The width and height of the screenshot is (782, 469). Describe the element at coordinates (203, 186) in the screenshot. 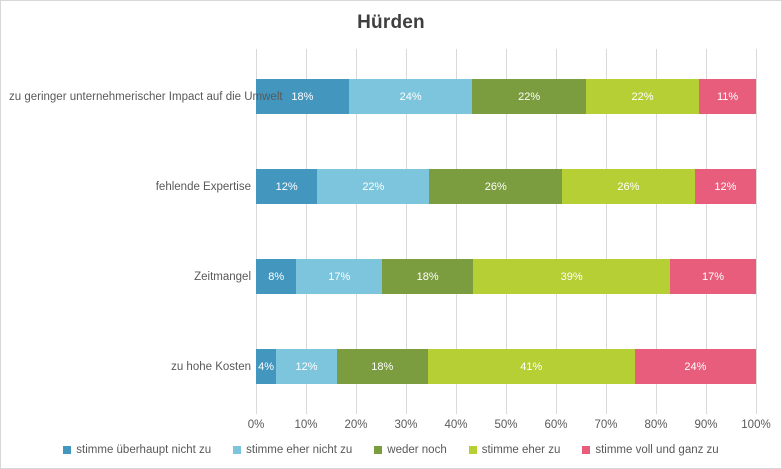

I see `category-label: fehlende Expertise` at that location.